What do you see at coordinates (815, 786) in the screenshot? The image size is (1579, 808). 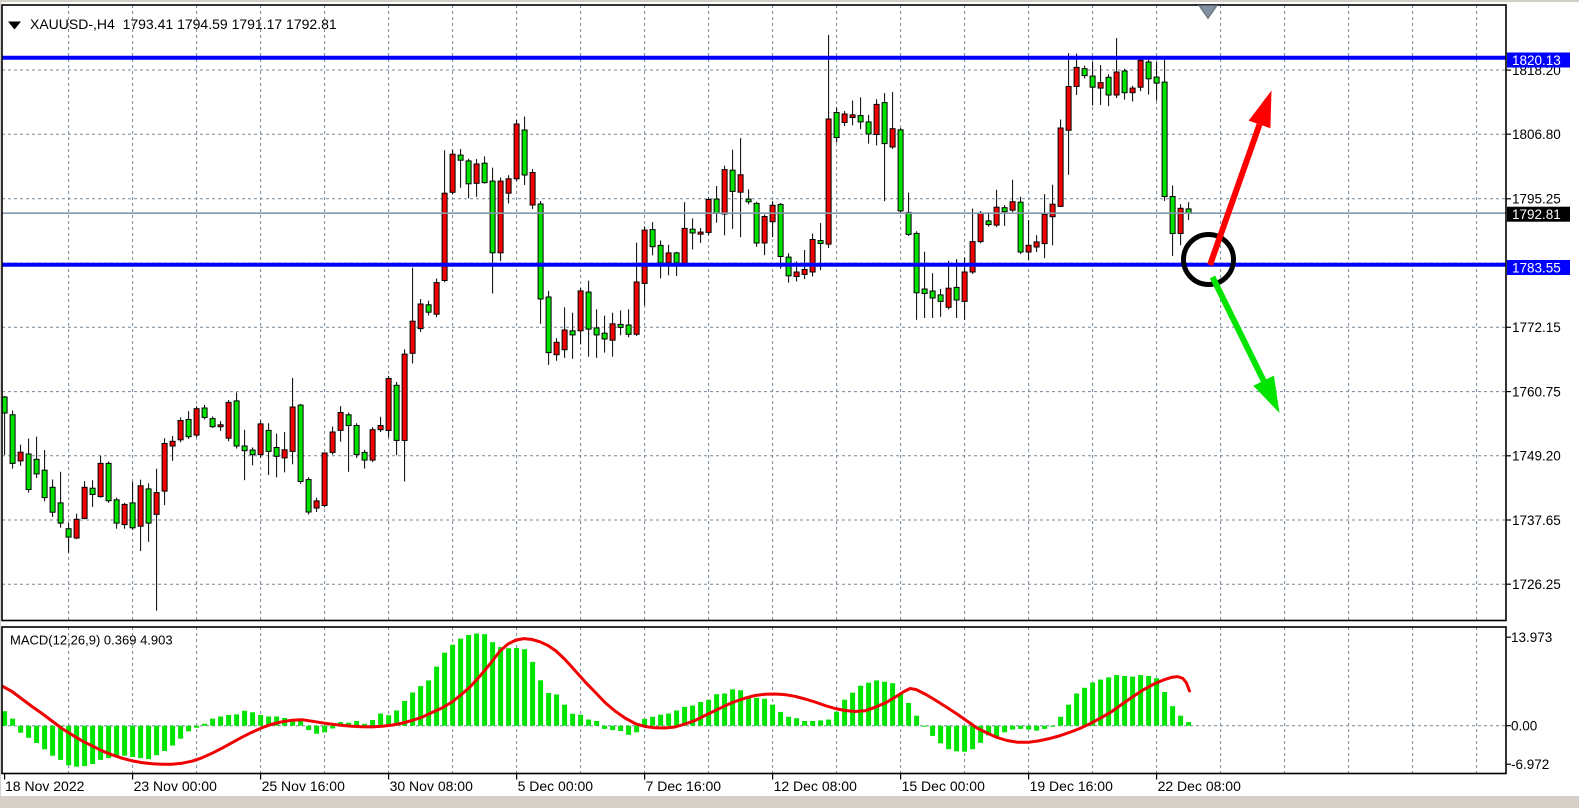 I see `svg-text: 12 Dec 08:00` at bounding box center [815, 786].